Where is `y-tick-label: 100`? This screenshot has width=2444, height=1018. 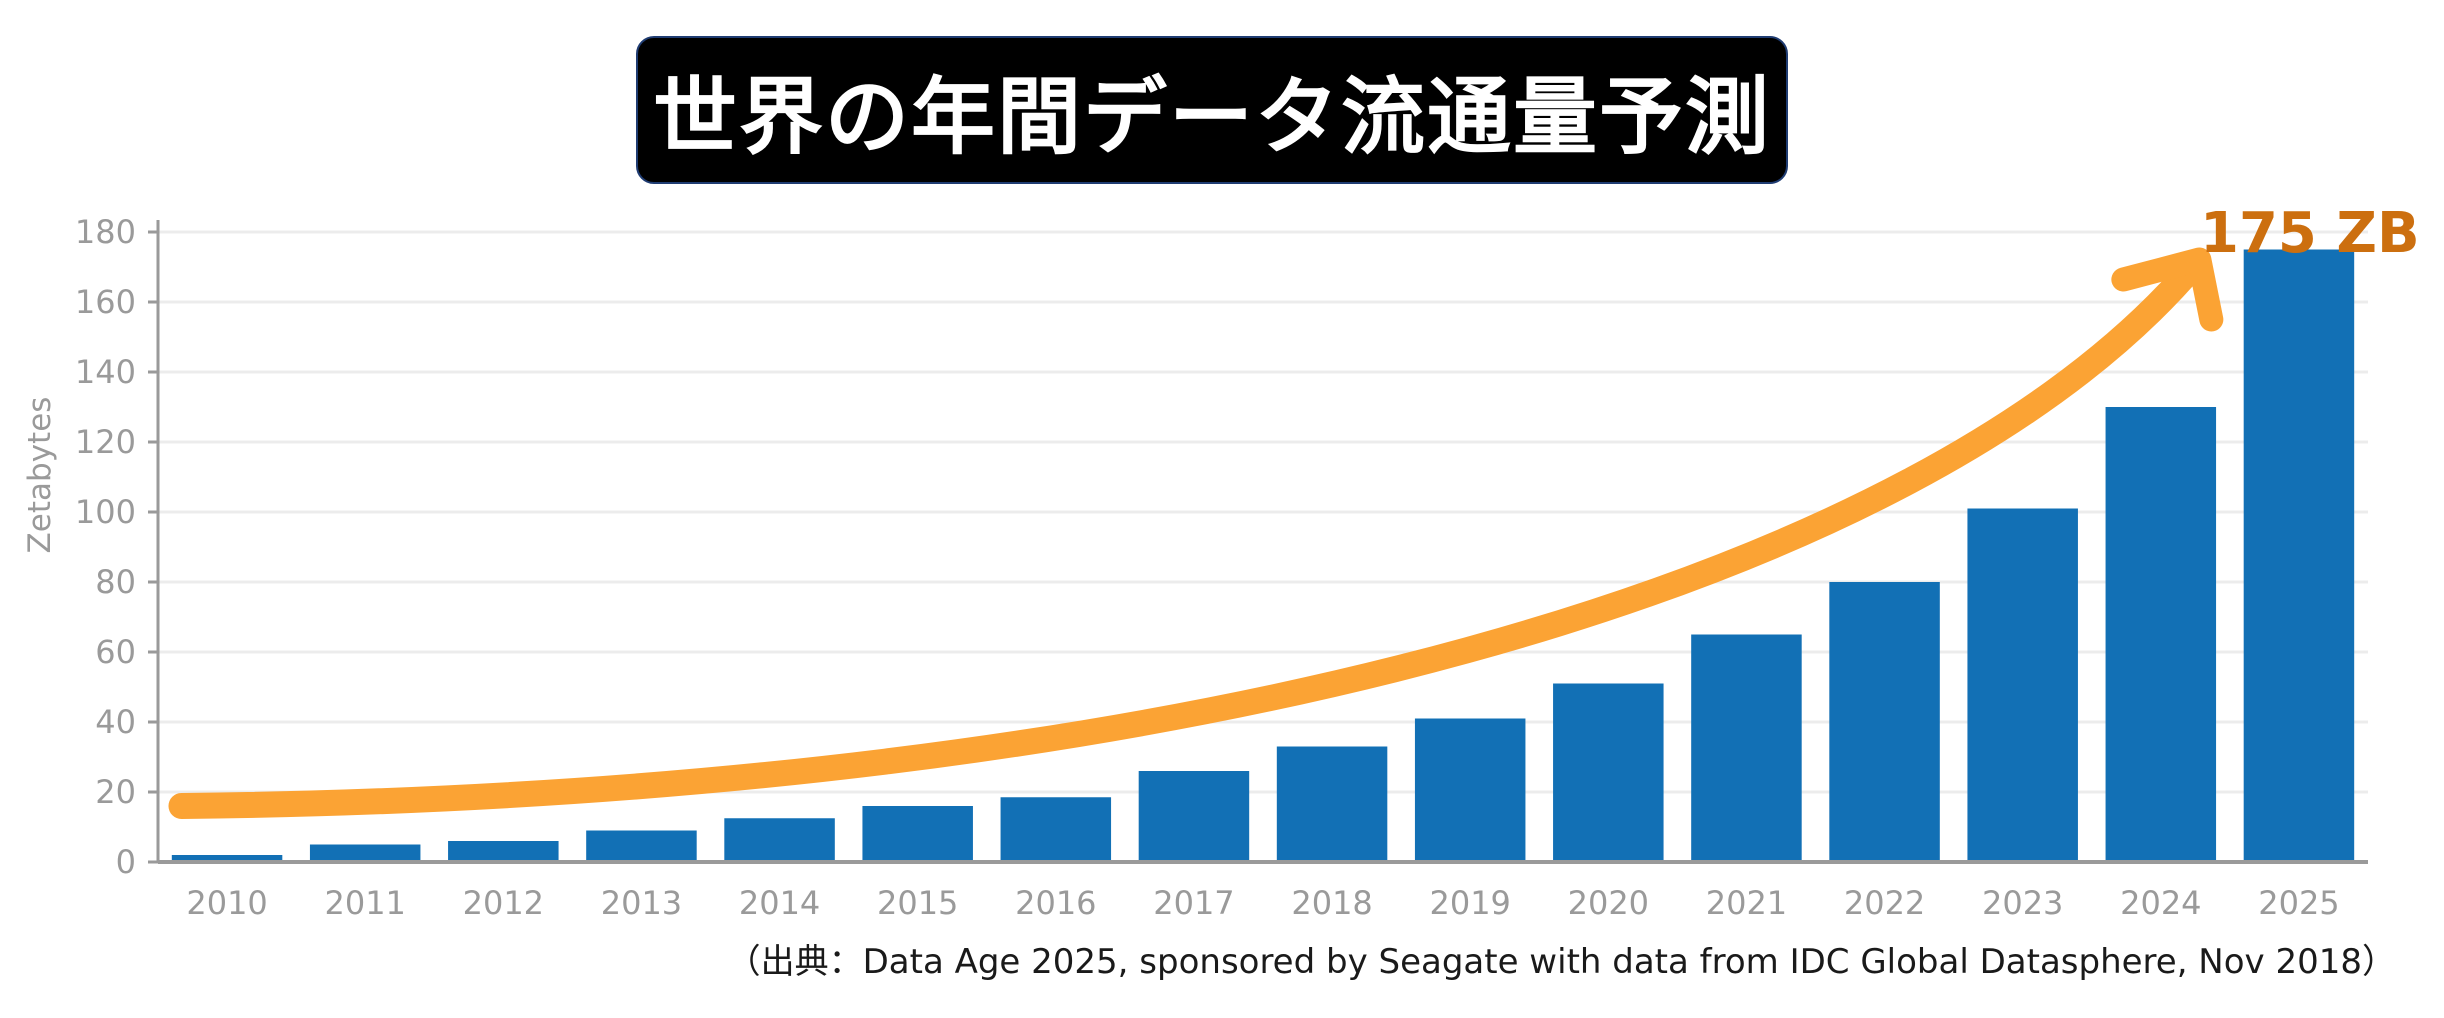
y-tick-label: 100 is located at coordinates (105, 512).